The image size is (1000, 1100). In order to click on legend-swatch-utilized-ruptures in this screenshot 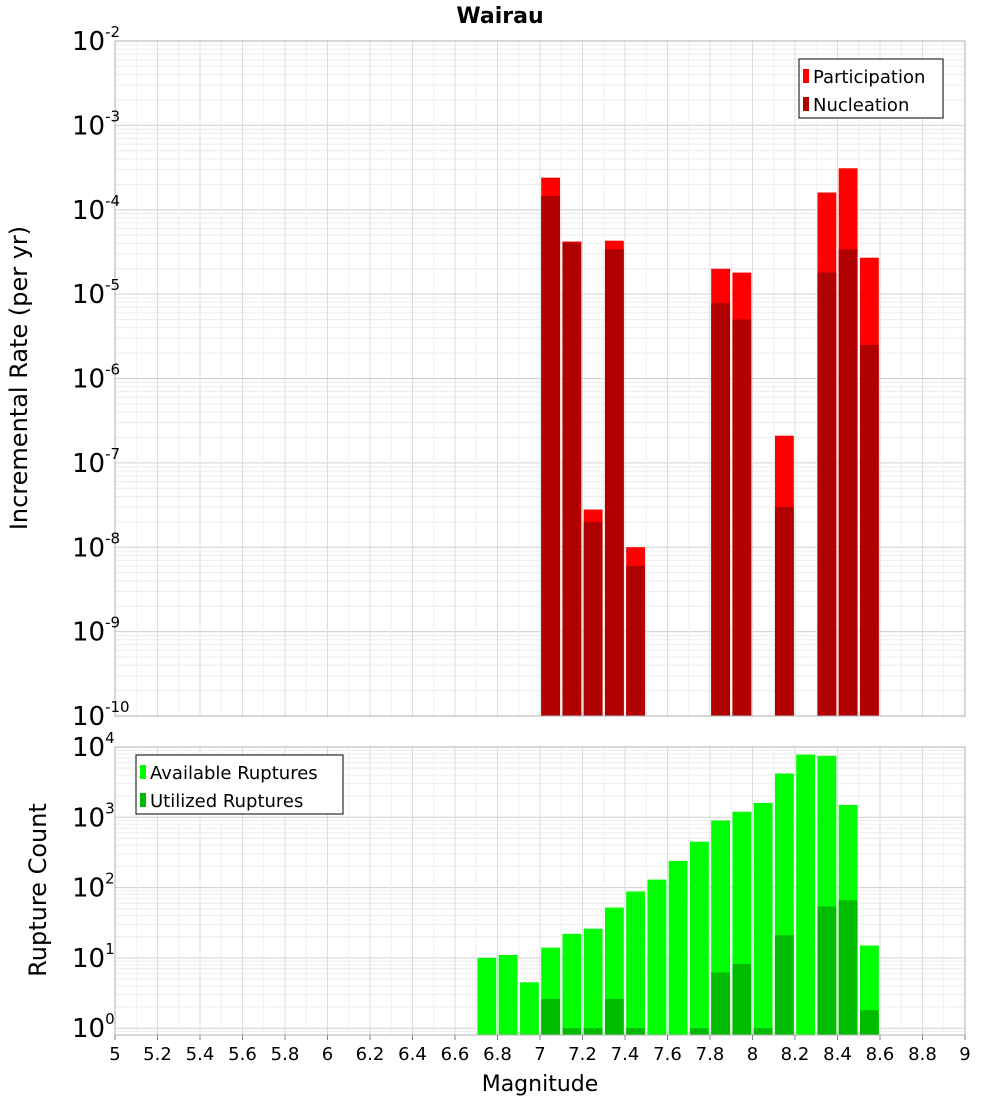, I will do `click(143, 800)`.